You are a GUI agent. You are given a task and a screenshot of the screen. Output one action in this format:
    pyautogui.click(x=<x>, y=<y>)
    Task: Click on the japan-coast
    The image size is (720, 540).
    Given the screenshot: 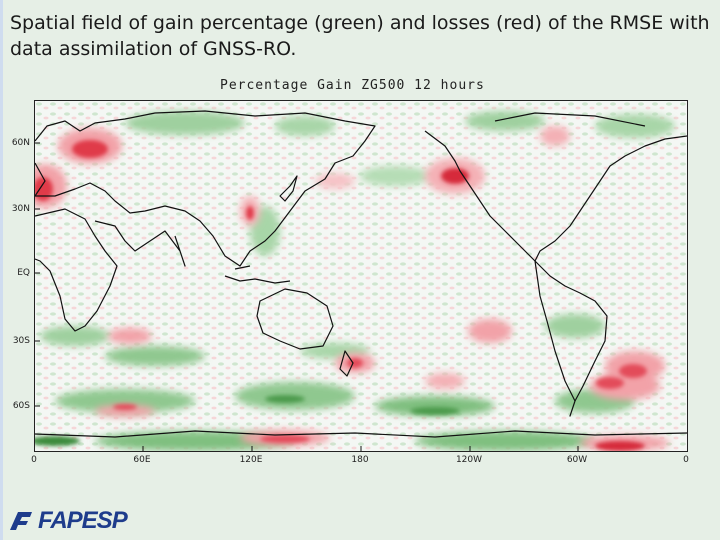 What is the action you would take?
    pyautogui.click(x=288, y=188)
    